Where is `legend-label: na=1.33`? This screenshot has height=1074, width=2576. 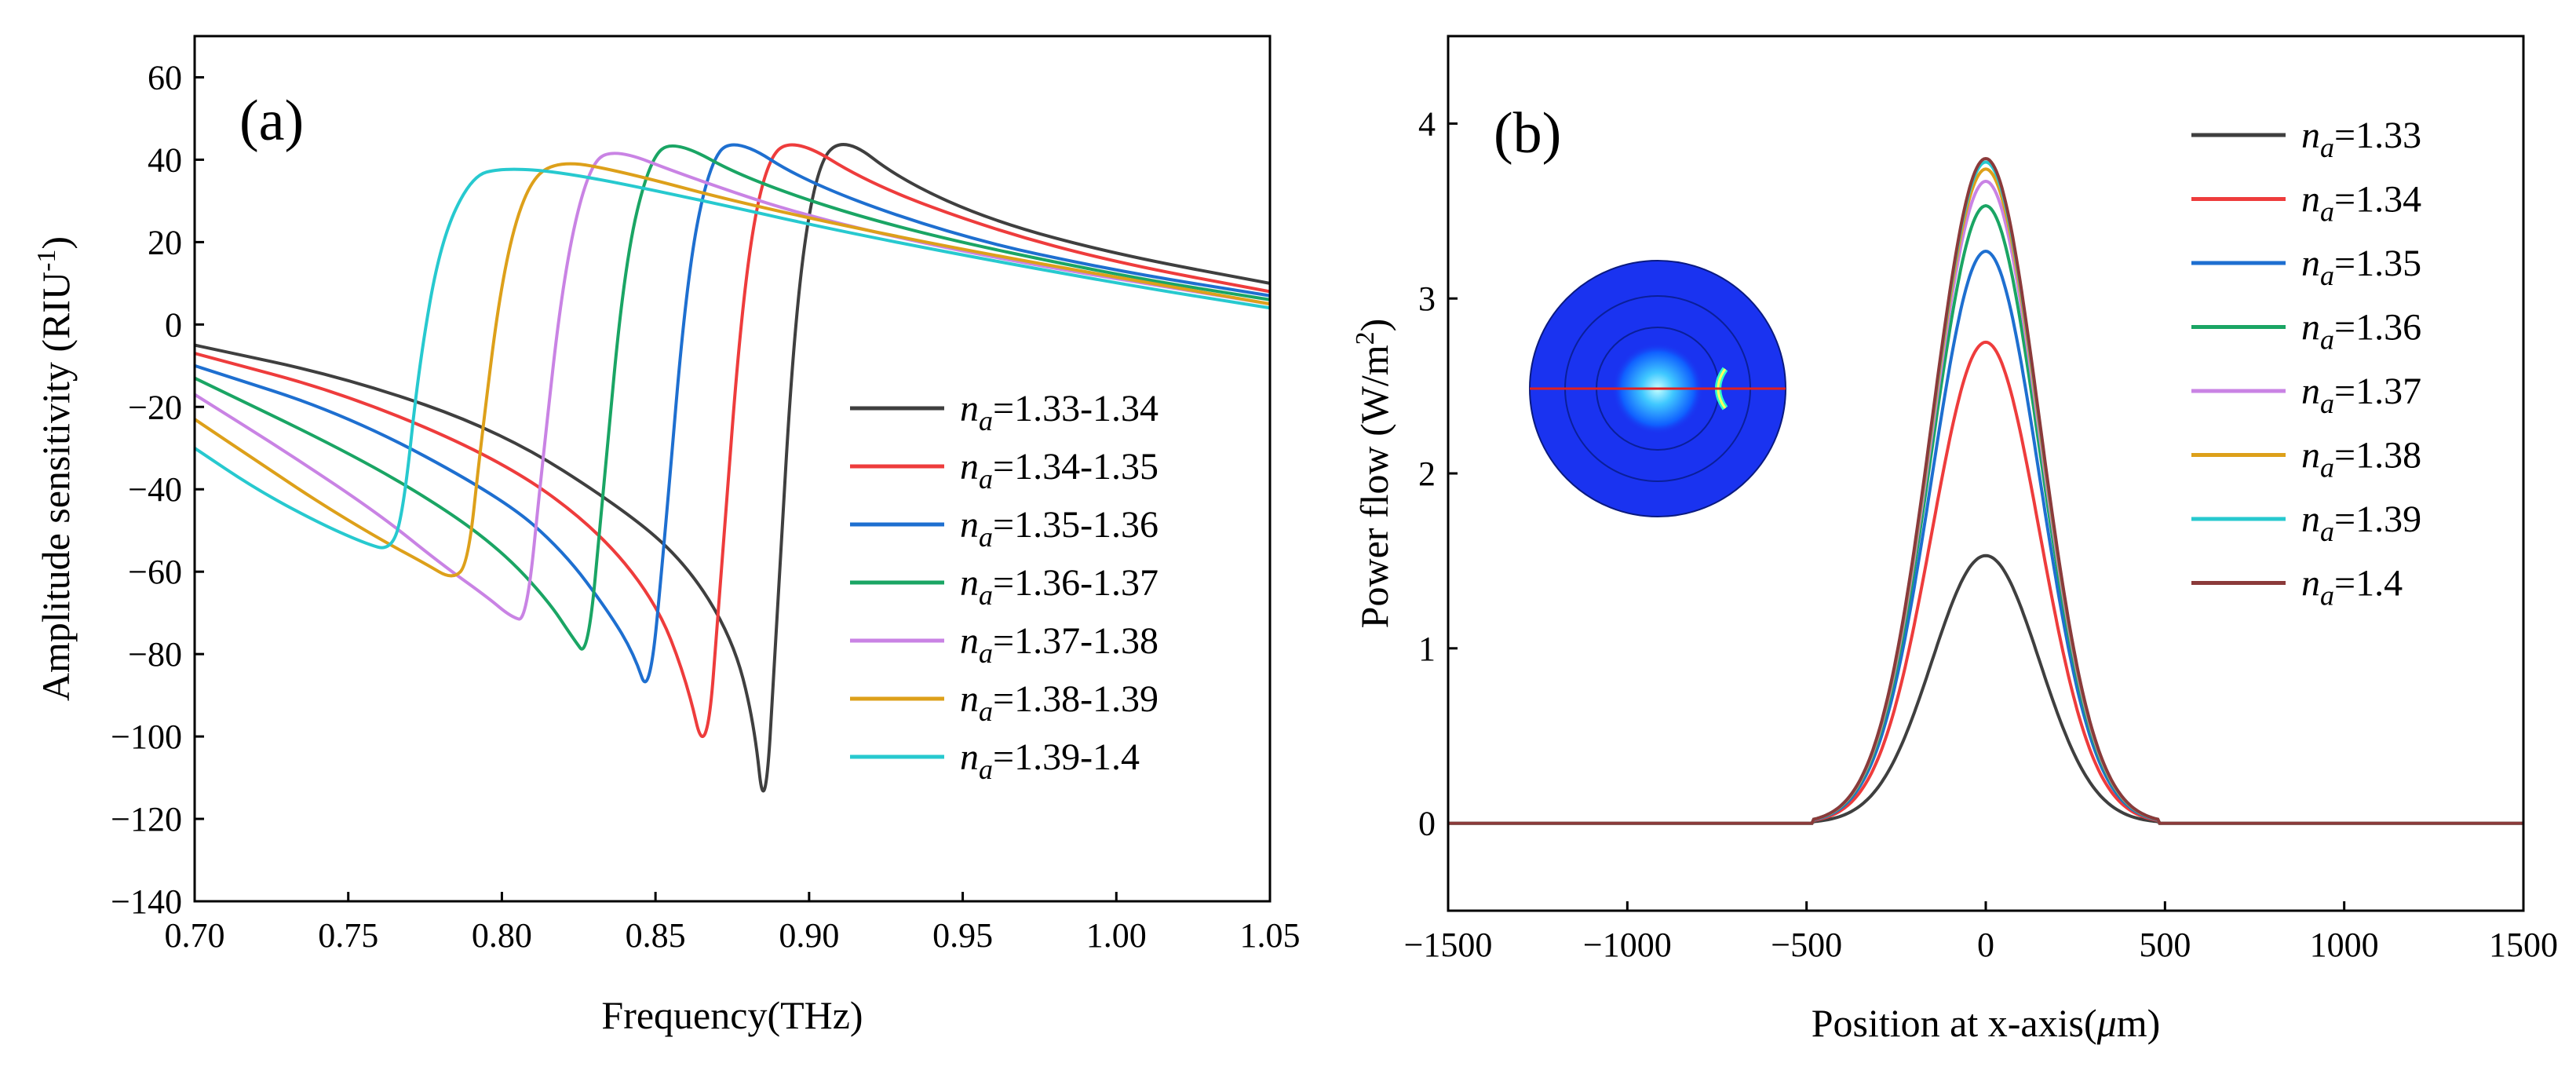 legend-label: na=1.33 is located at coordinates (2361, 139).